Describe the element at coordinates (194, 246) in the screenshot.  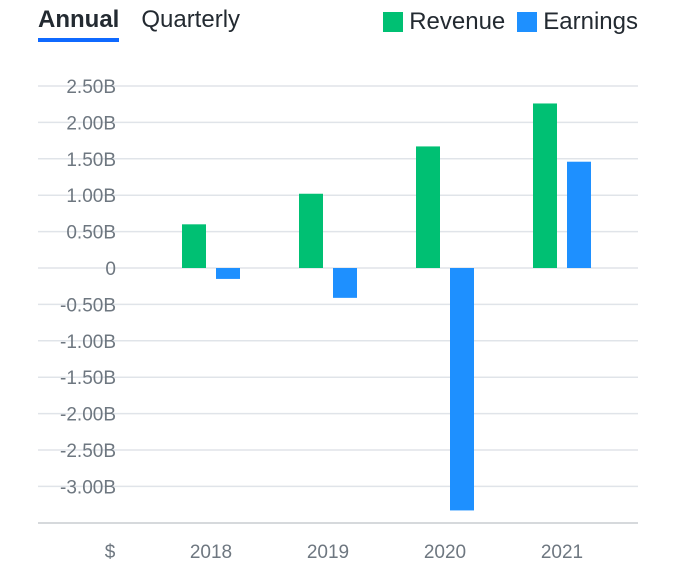
I see `bar-revenue-2018` at that location.